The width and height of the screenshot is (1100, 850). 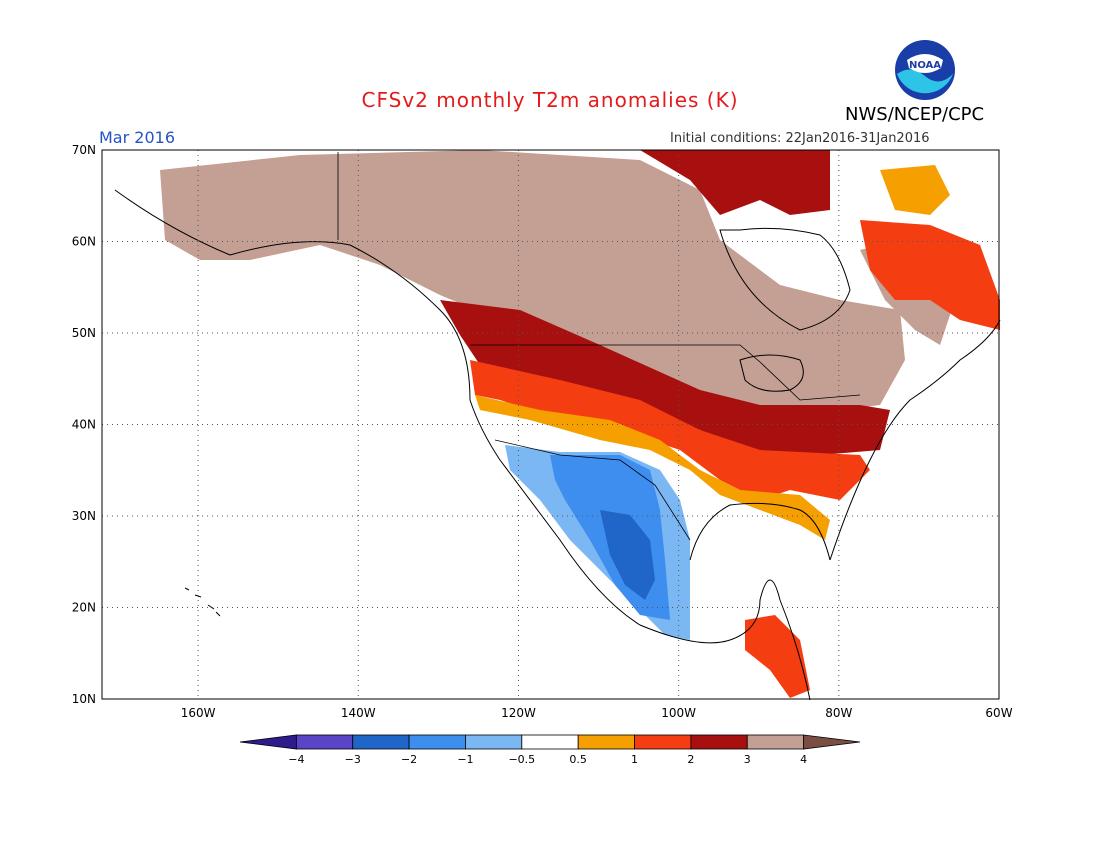 What do you see at coordinates (578, 759) in the screenshot?
I see `legend-tick-label: 0.5` at bounding box center [578, 759].